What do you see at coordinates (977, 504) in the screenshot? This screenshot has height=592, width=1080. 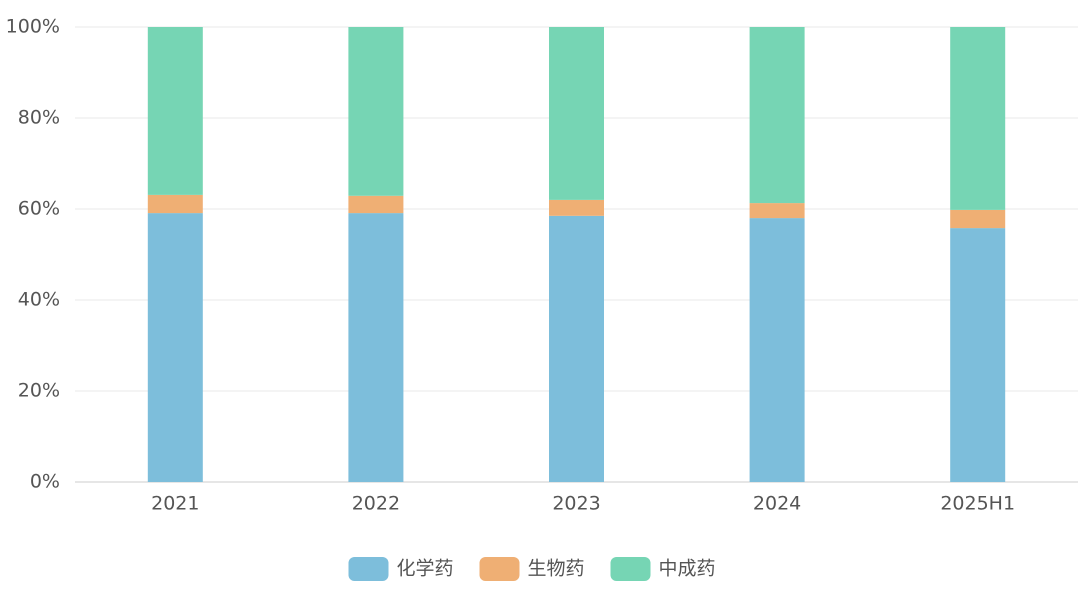 I see `x-tick-label: 2025H1` at bounding box center [977, 504].